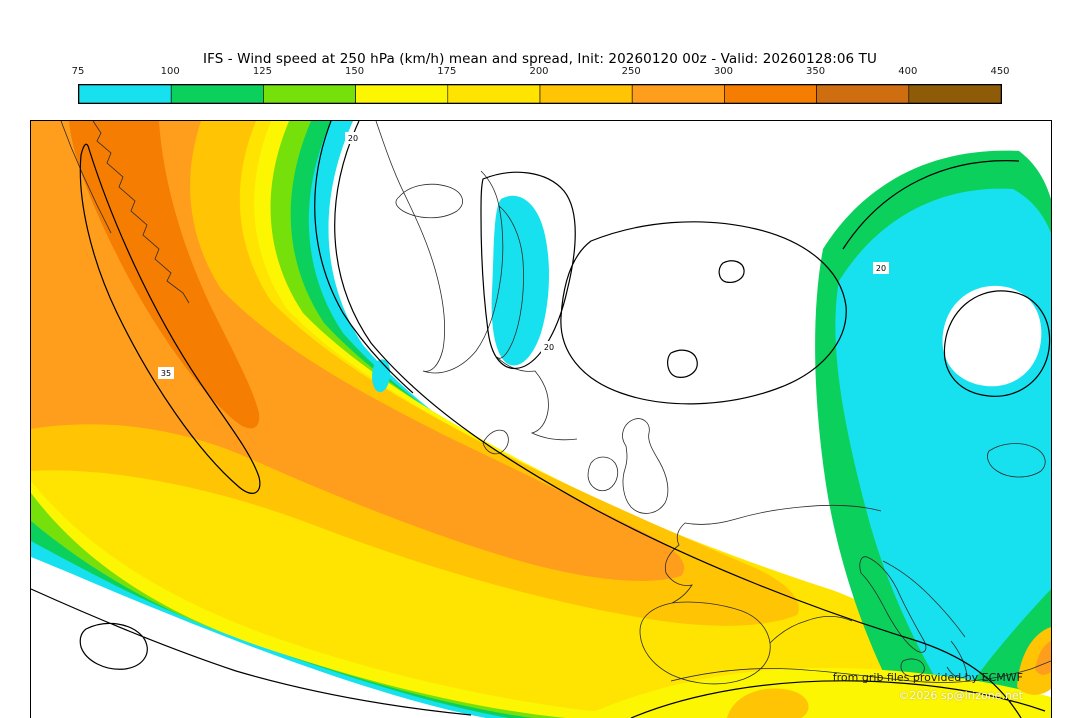  I want to click on colorbar-tick: 150, so click(355, 71).